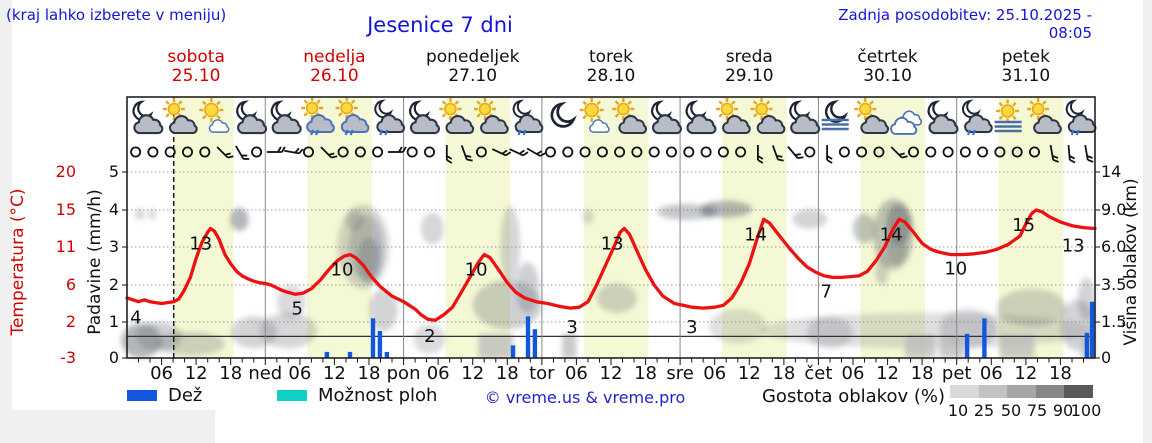 Image resolution: width=1152 pixels, height=443 pixels. Describe the element at coordinates (68, 357) in the screenshot. I see `temp-tick--3: -3` at that location.